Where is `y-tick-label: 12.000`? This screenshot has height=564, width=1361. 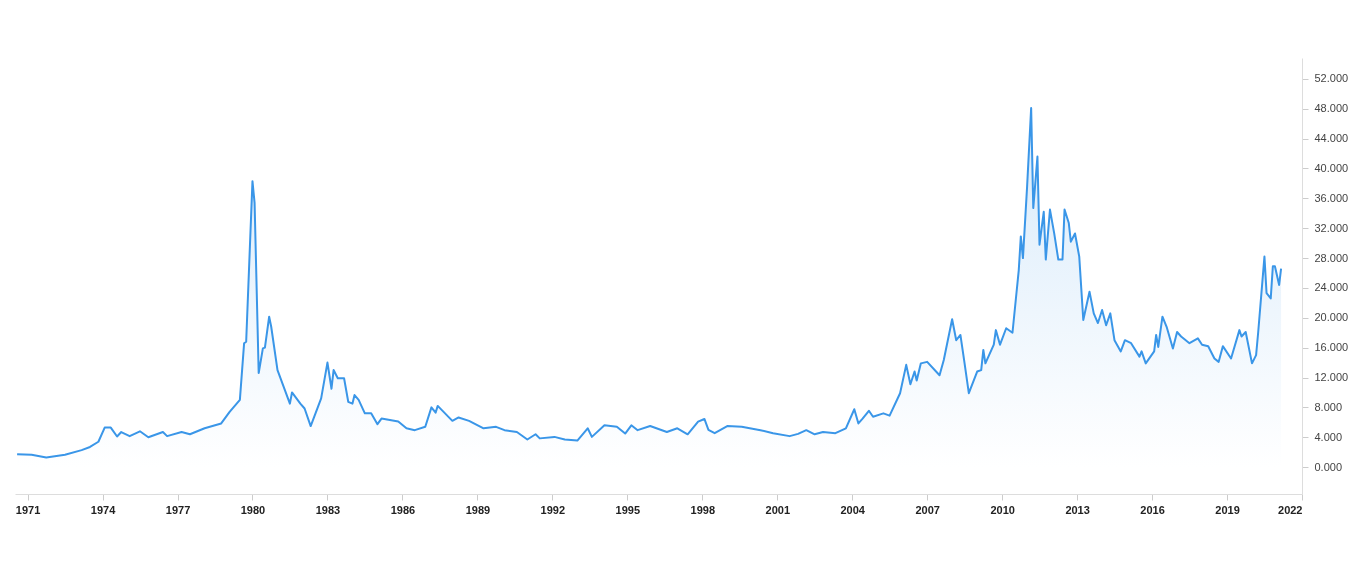
y-tick-label: 12.000 is located at coordinates (1331, 377).